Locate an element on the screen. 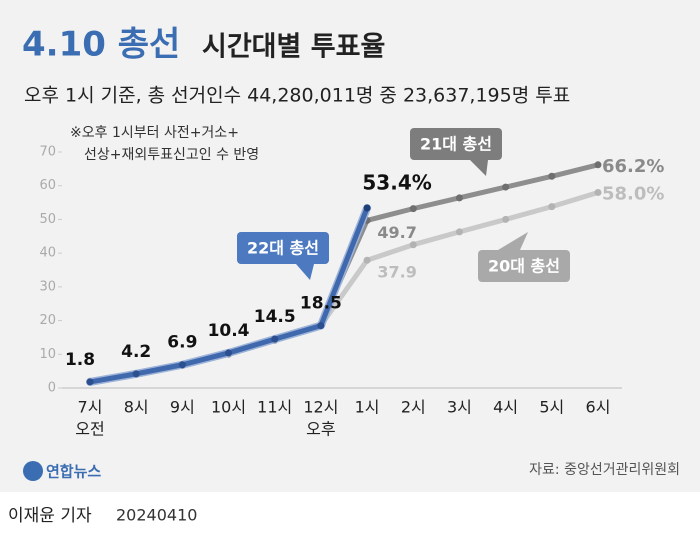 The height and width of the screenshot is (536, 700). x-tick-label: 1시 is located at coordinates (367, 407).